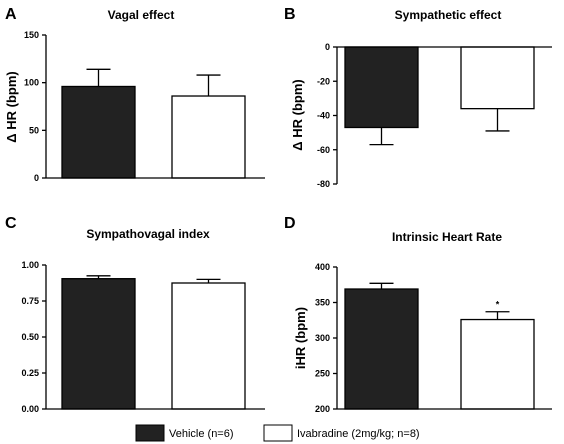 The image size is (564, 444). I want to click on panel-c-bar-vehicle, so click(98, 344).